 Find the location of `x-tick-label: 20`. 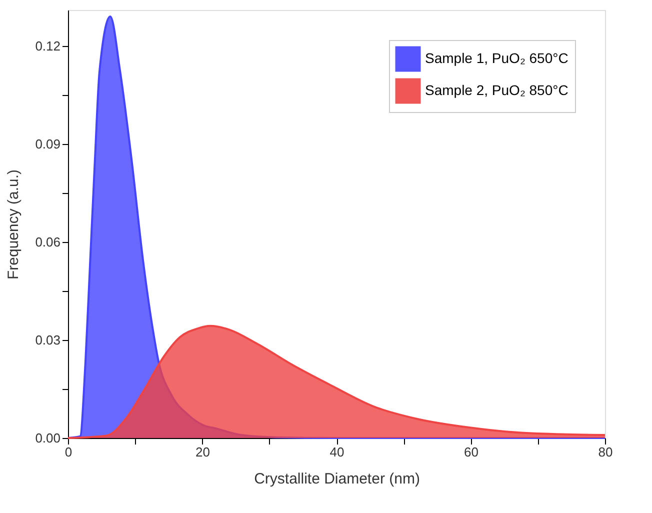

x-tick-label: 20 is located at coordinates (203, 452).